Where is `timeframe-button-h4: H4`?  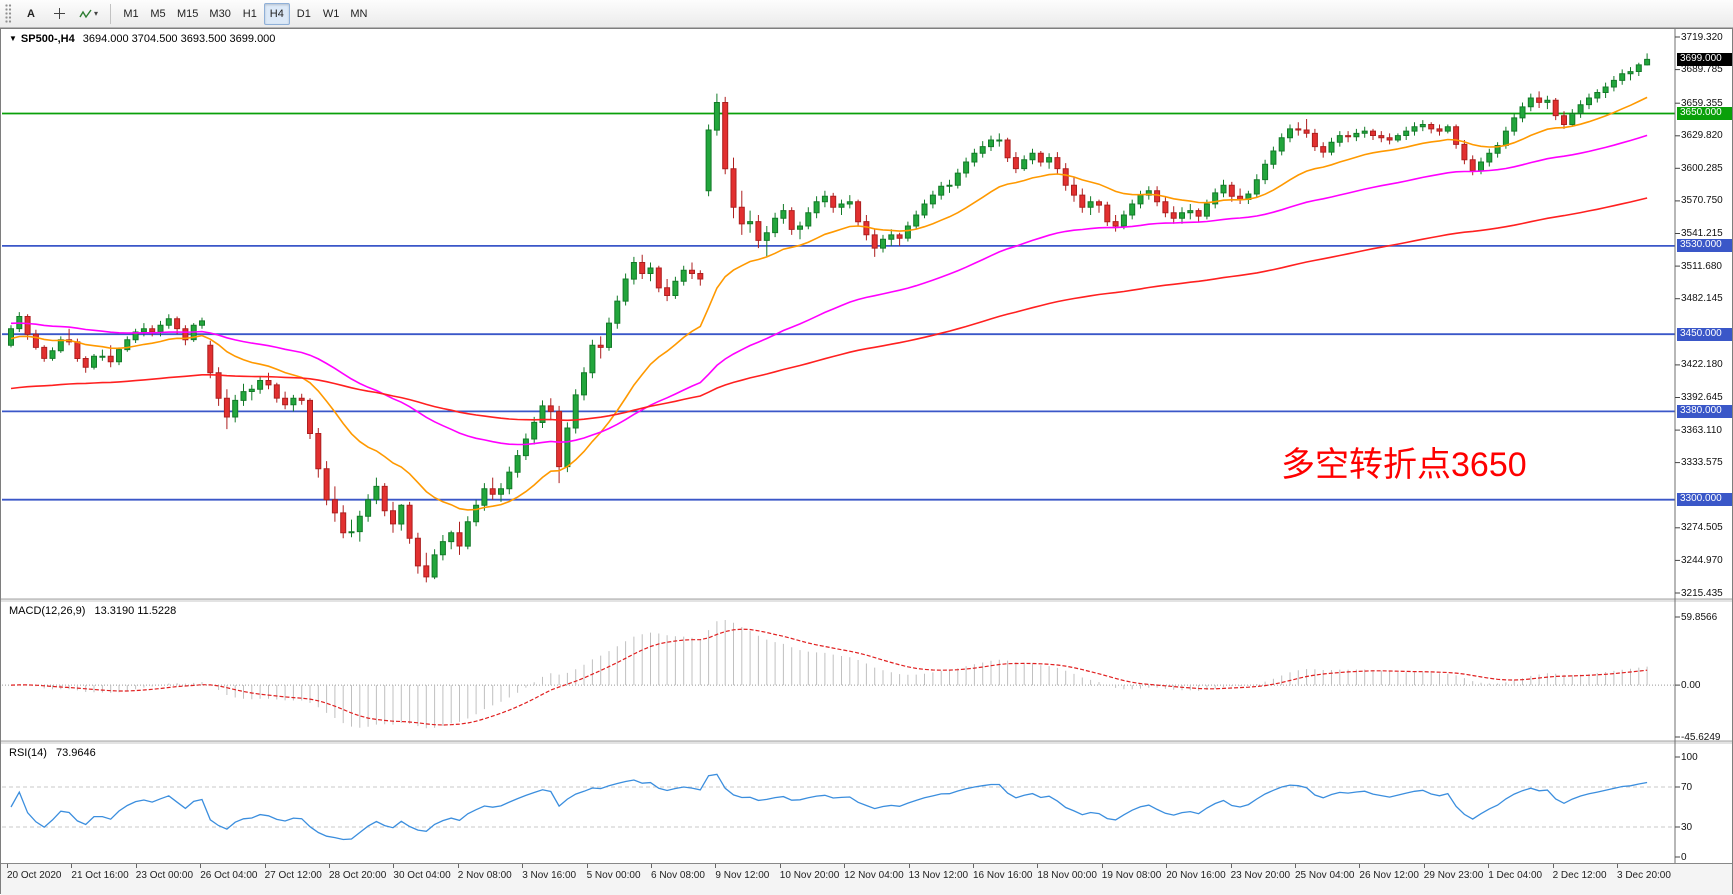 timeframe-button-h4: H4 is located at coordinates (276, 13).